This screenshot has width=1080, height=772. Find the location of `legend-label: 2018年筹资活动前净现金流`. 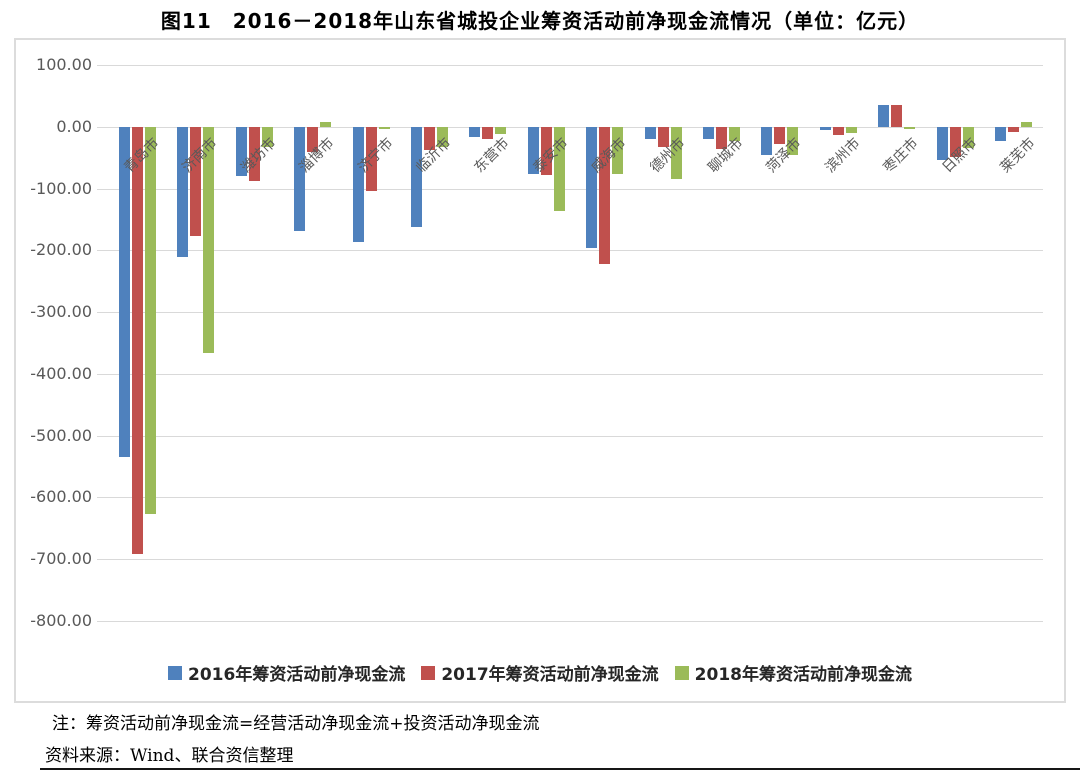

legend-label: 2018年筹资活动前净现金流 is located at coordinates (803, 675).